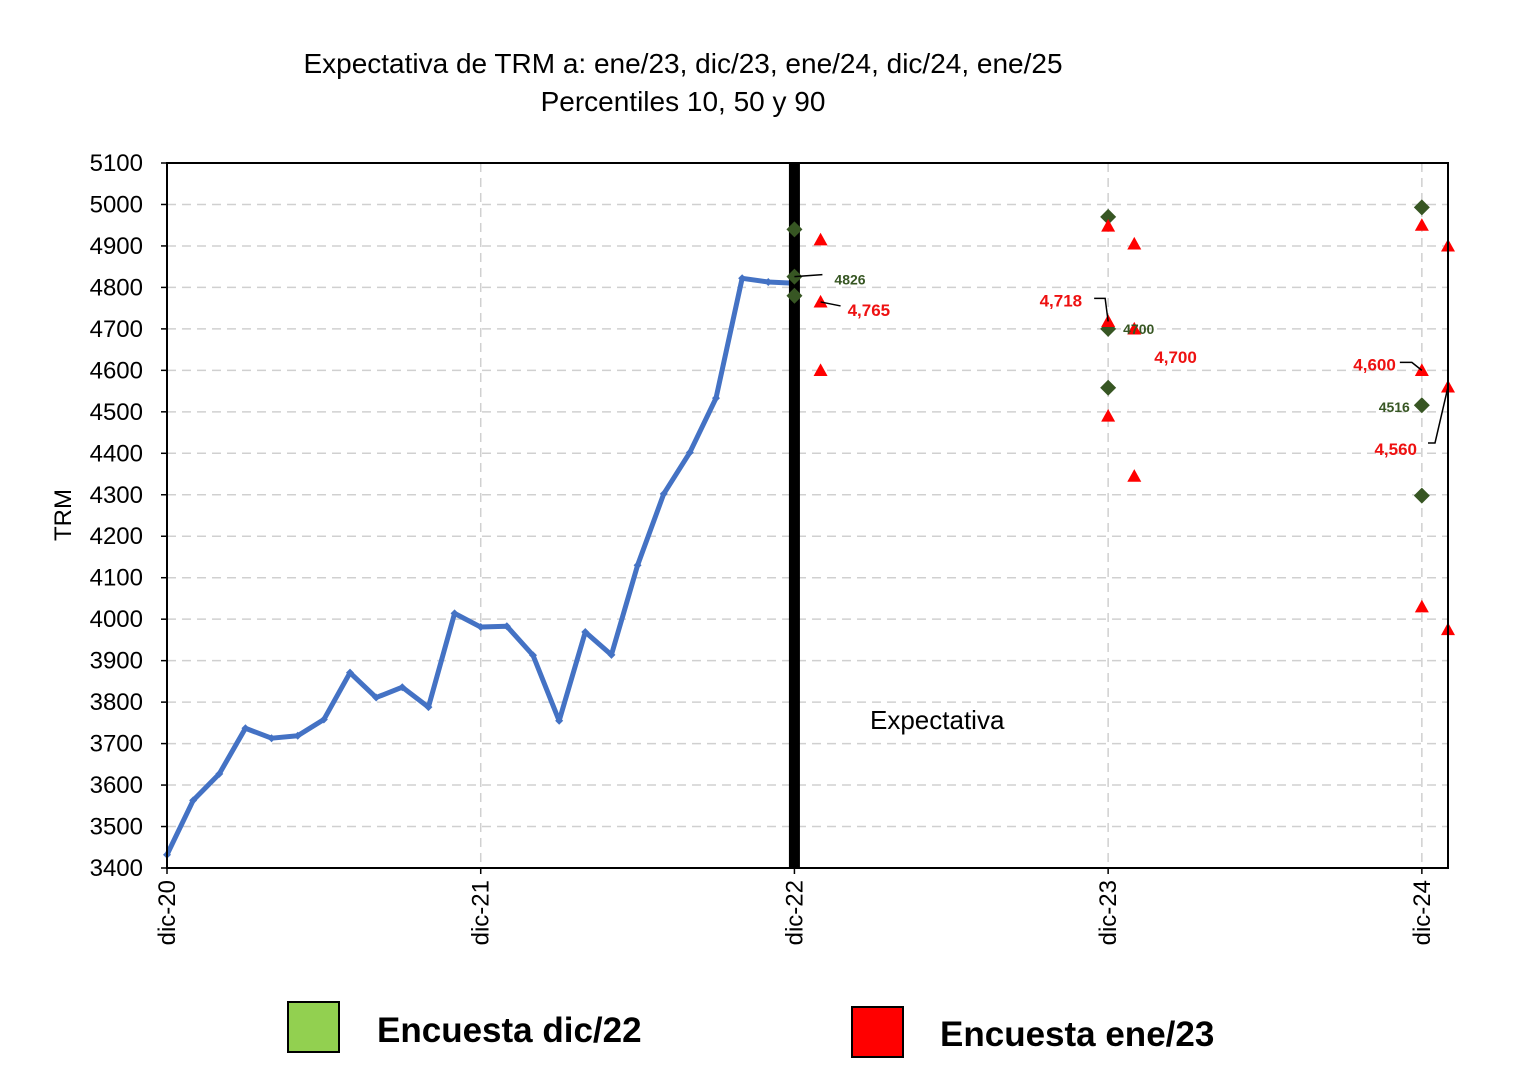 The width and height of the screenshot is (1539, 1072). Describe the element at coordinates (116, 619) in the screenshot. I see `y-tick-label: 4000` at that location.